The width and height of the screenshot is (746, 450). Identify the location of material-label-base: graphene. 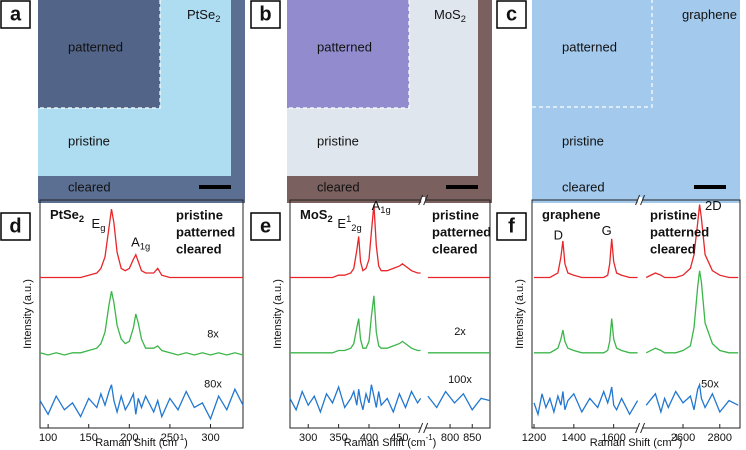
(709, 14).